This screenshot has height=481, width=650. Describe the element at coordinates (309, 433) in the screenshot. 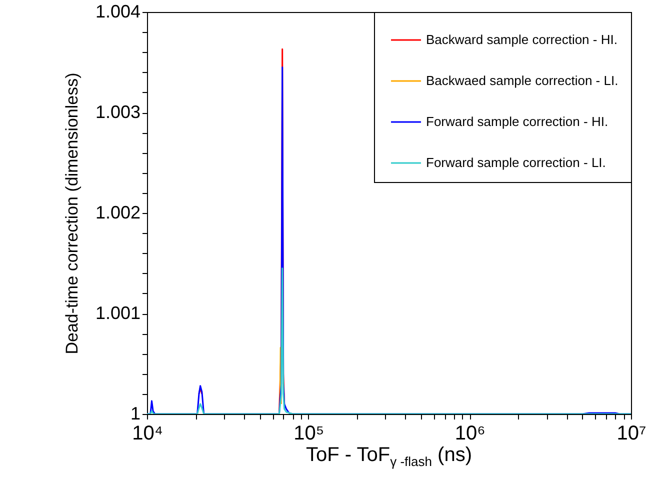

I see `x-tick-label: 10⁵` at that location.